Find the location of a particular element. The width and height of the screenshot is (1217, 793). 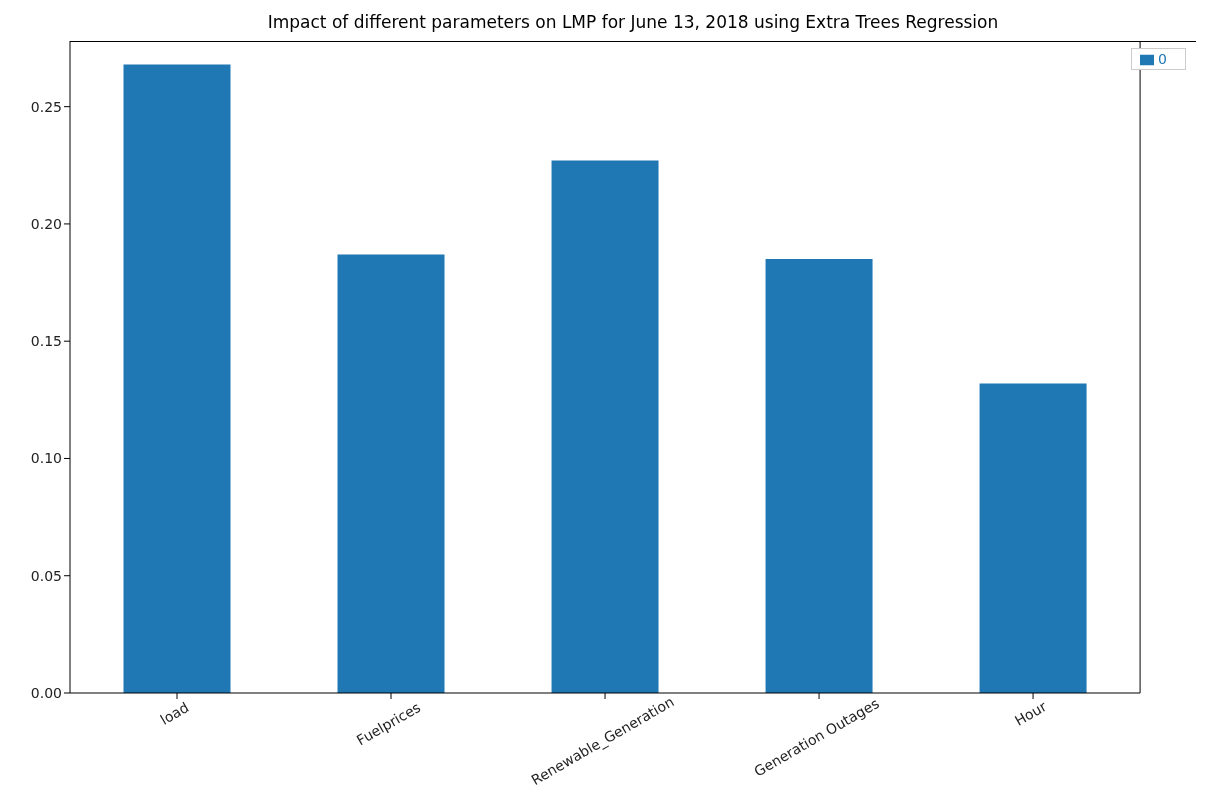

y-tick-label: 0.15 is located at coordinates (46, 341).